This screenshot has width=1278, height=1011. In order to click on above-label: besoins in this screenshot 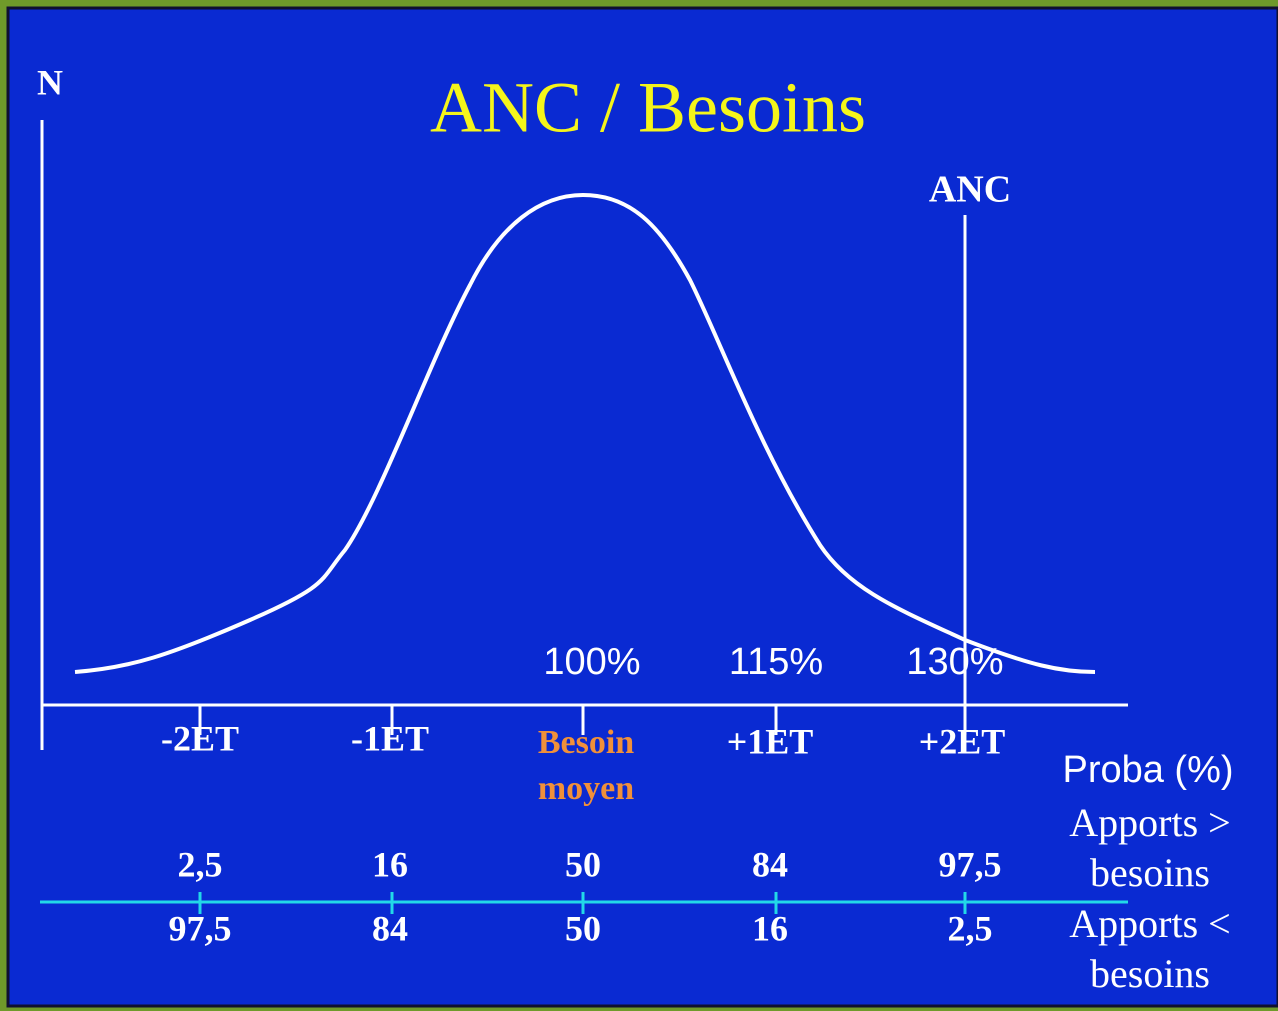, I will do `click(1150, 872)`.